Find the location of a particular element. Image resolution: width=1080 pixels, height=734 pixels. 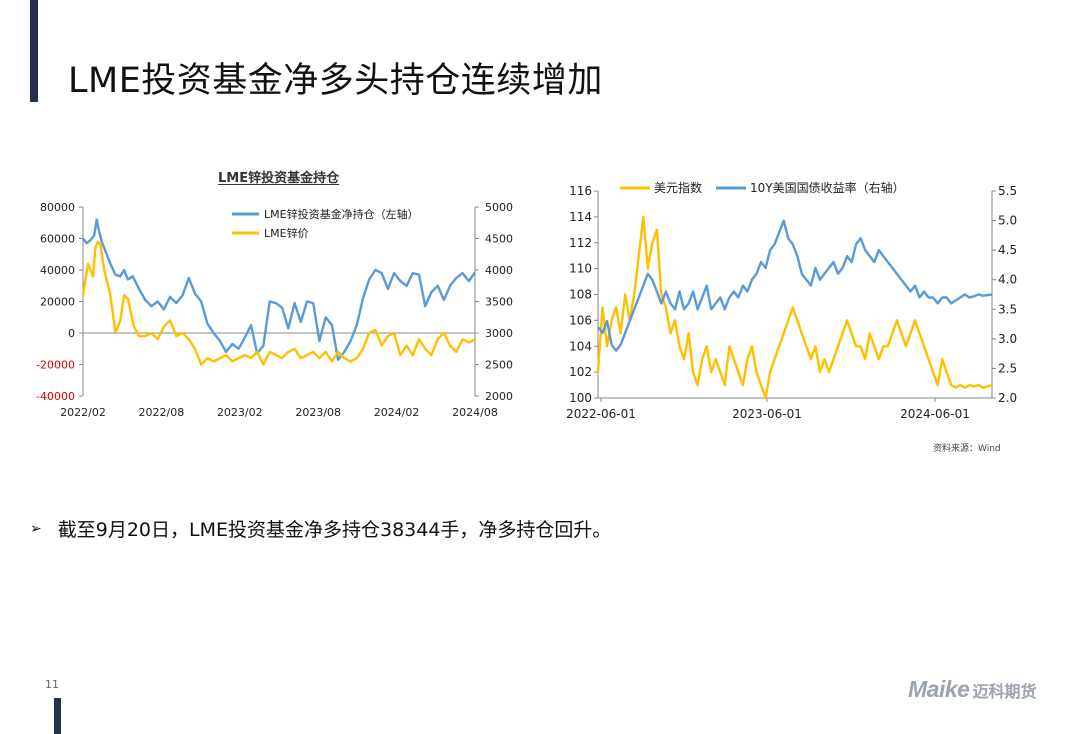

chart2-right-tick-label: 2.5 is located at coordinates (1007, 368).